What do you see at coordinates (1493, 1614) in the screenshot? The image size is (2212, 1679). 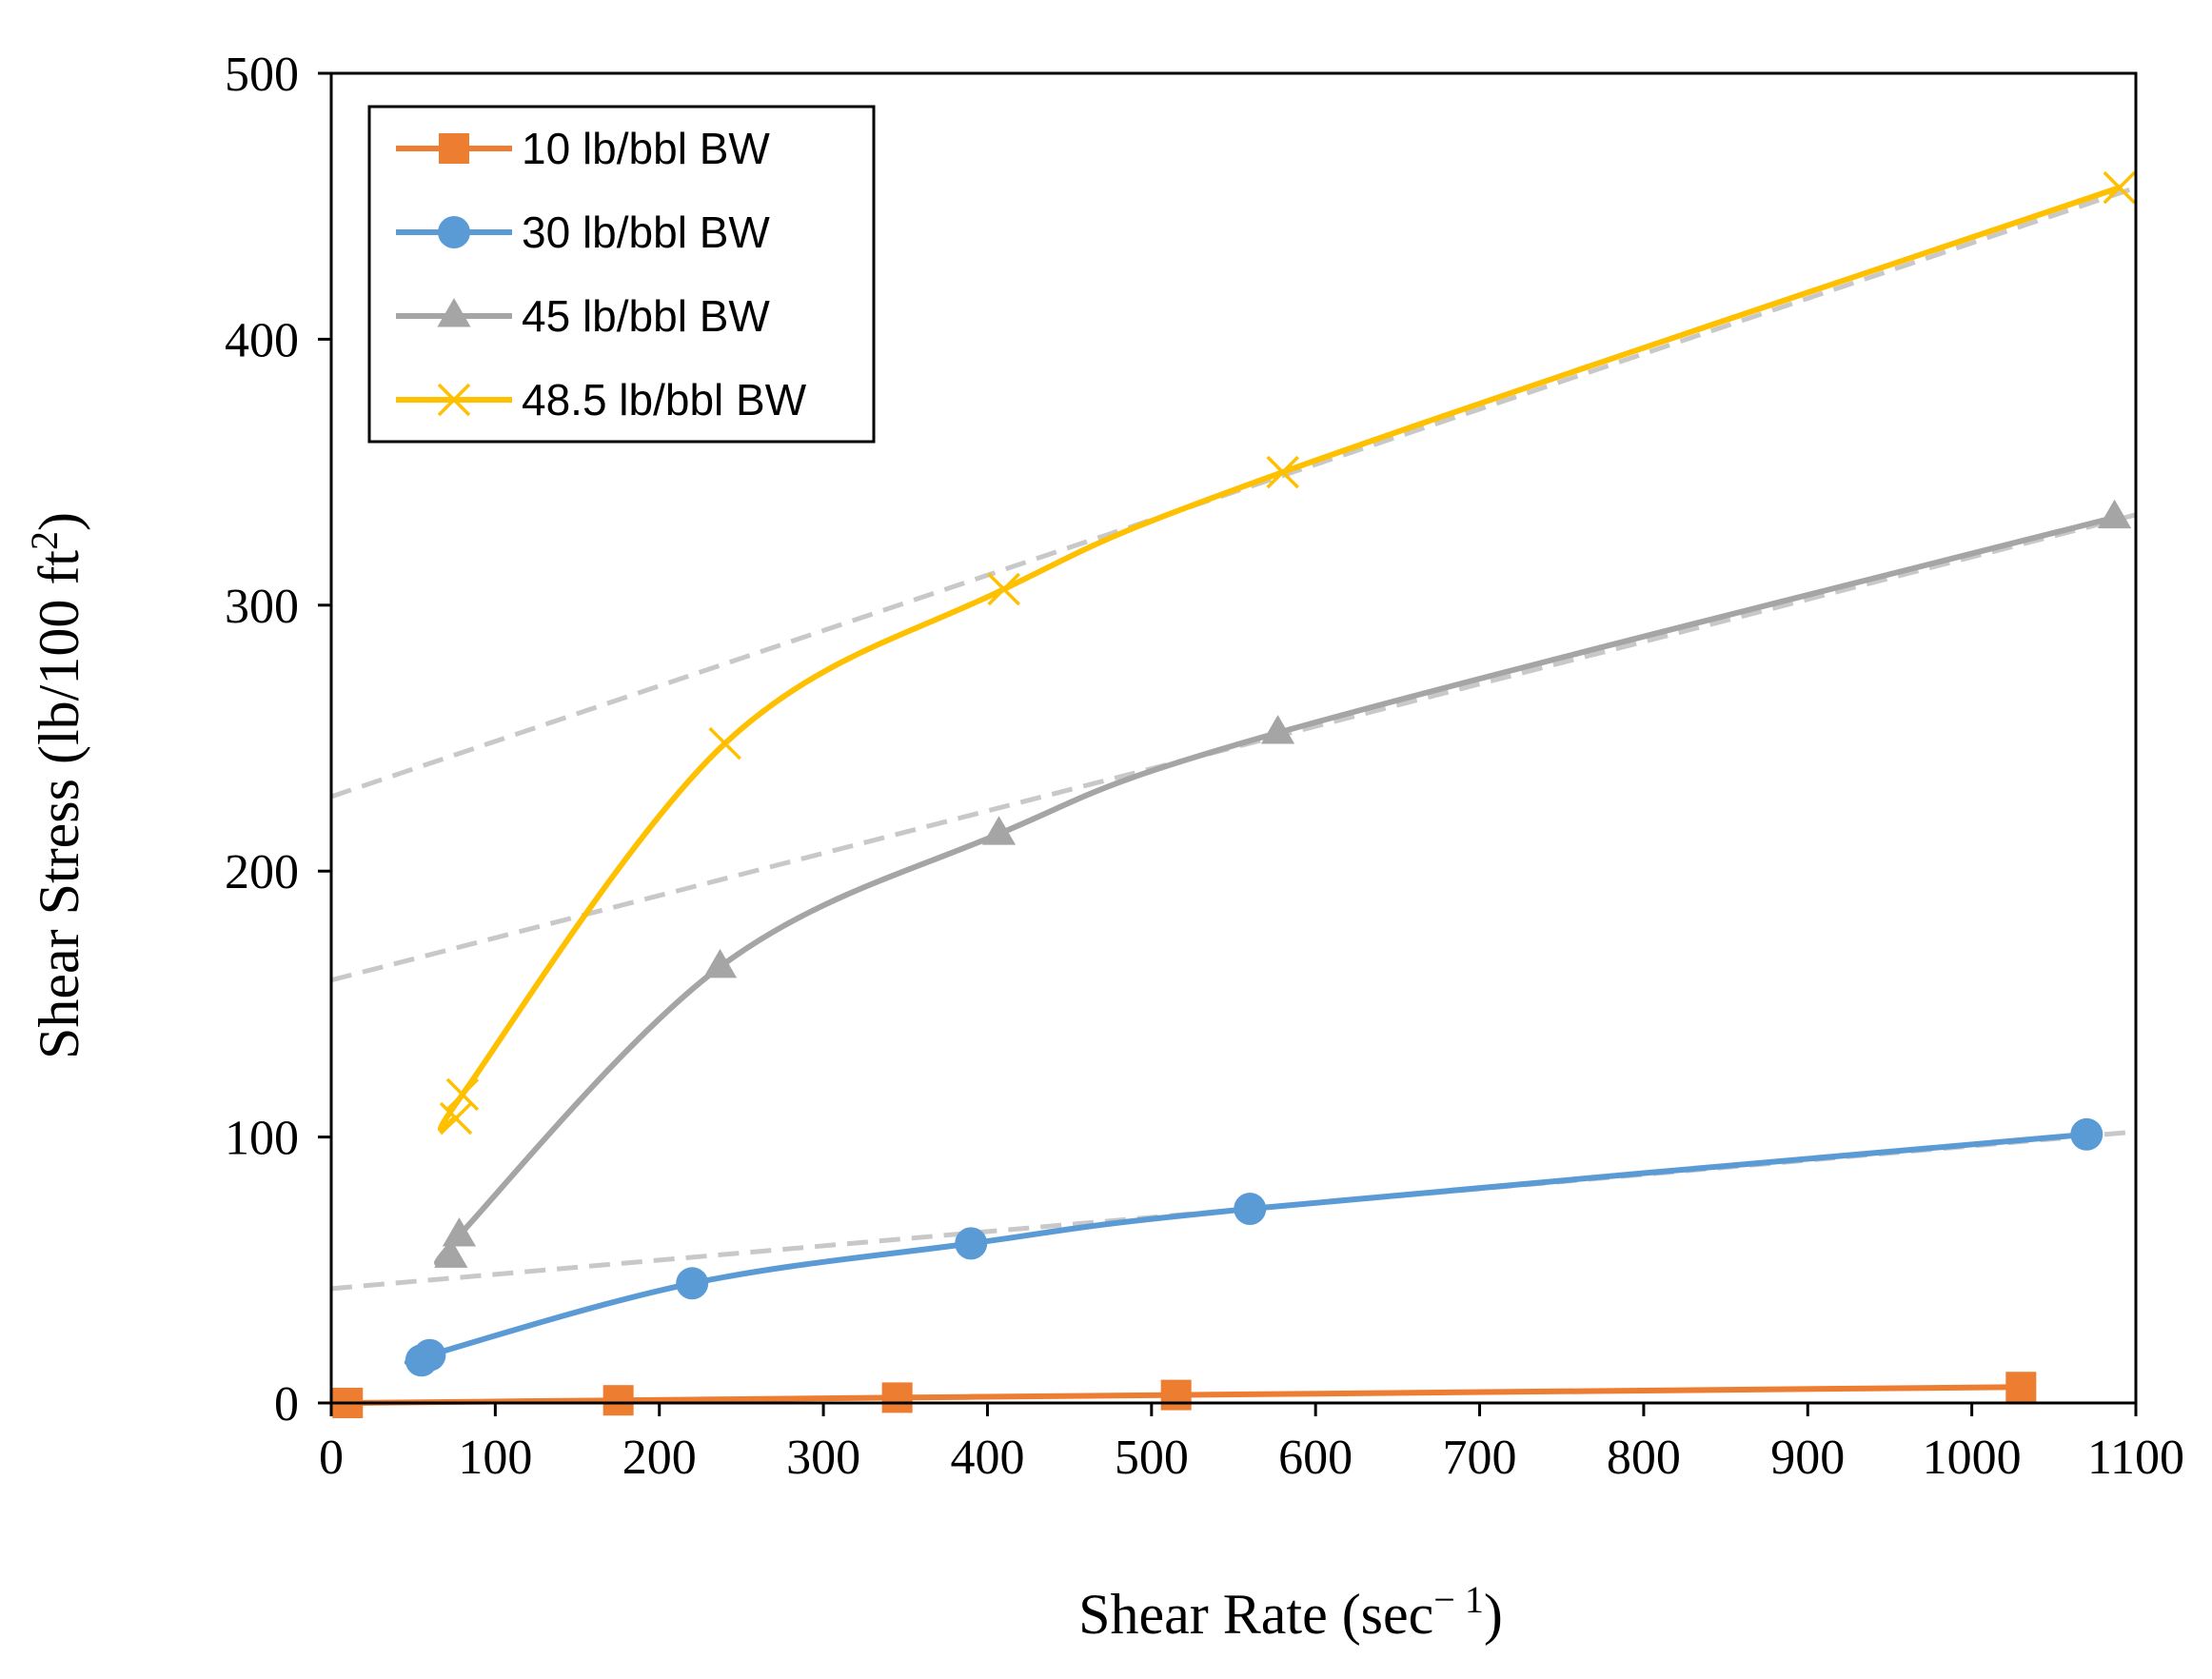 I see `x-axis-title-tail: )` at bounding box center [1493, 1614].